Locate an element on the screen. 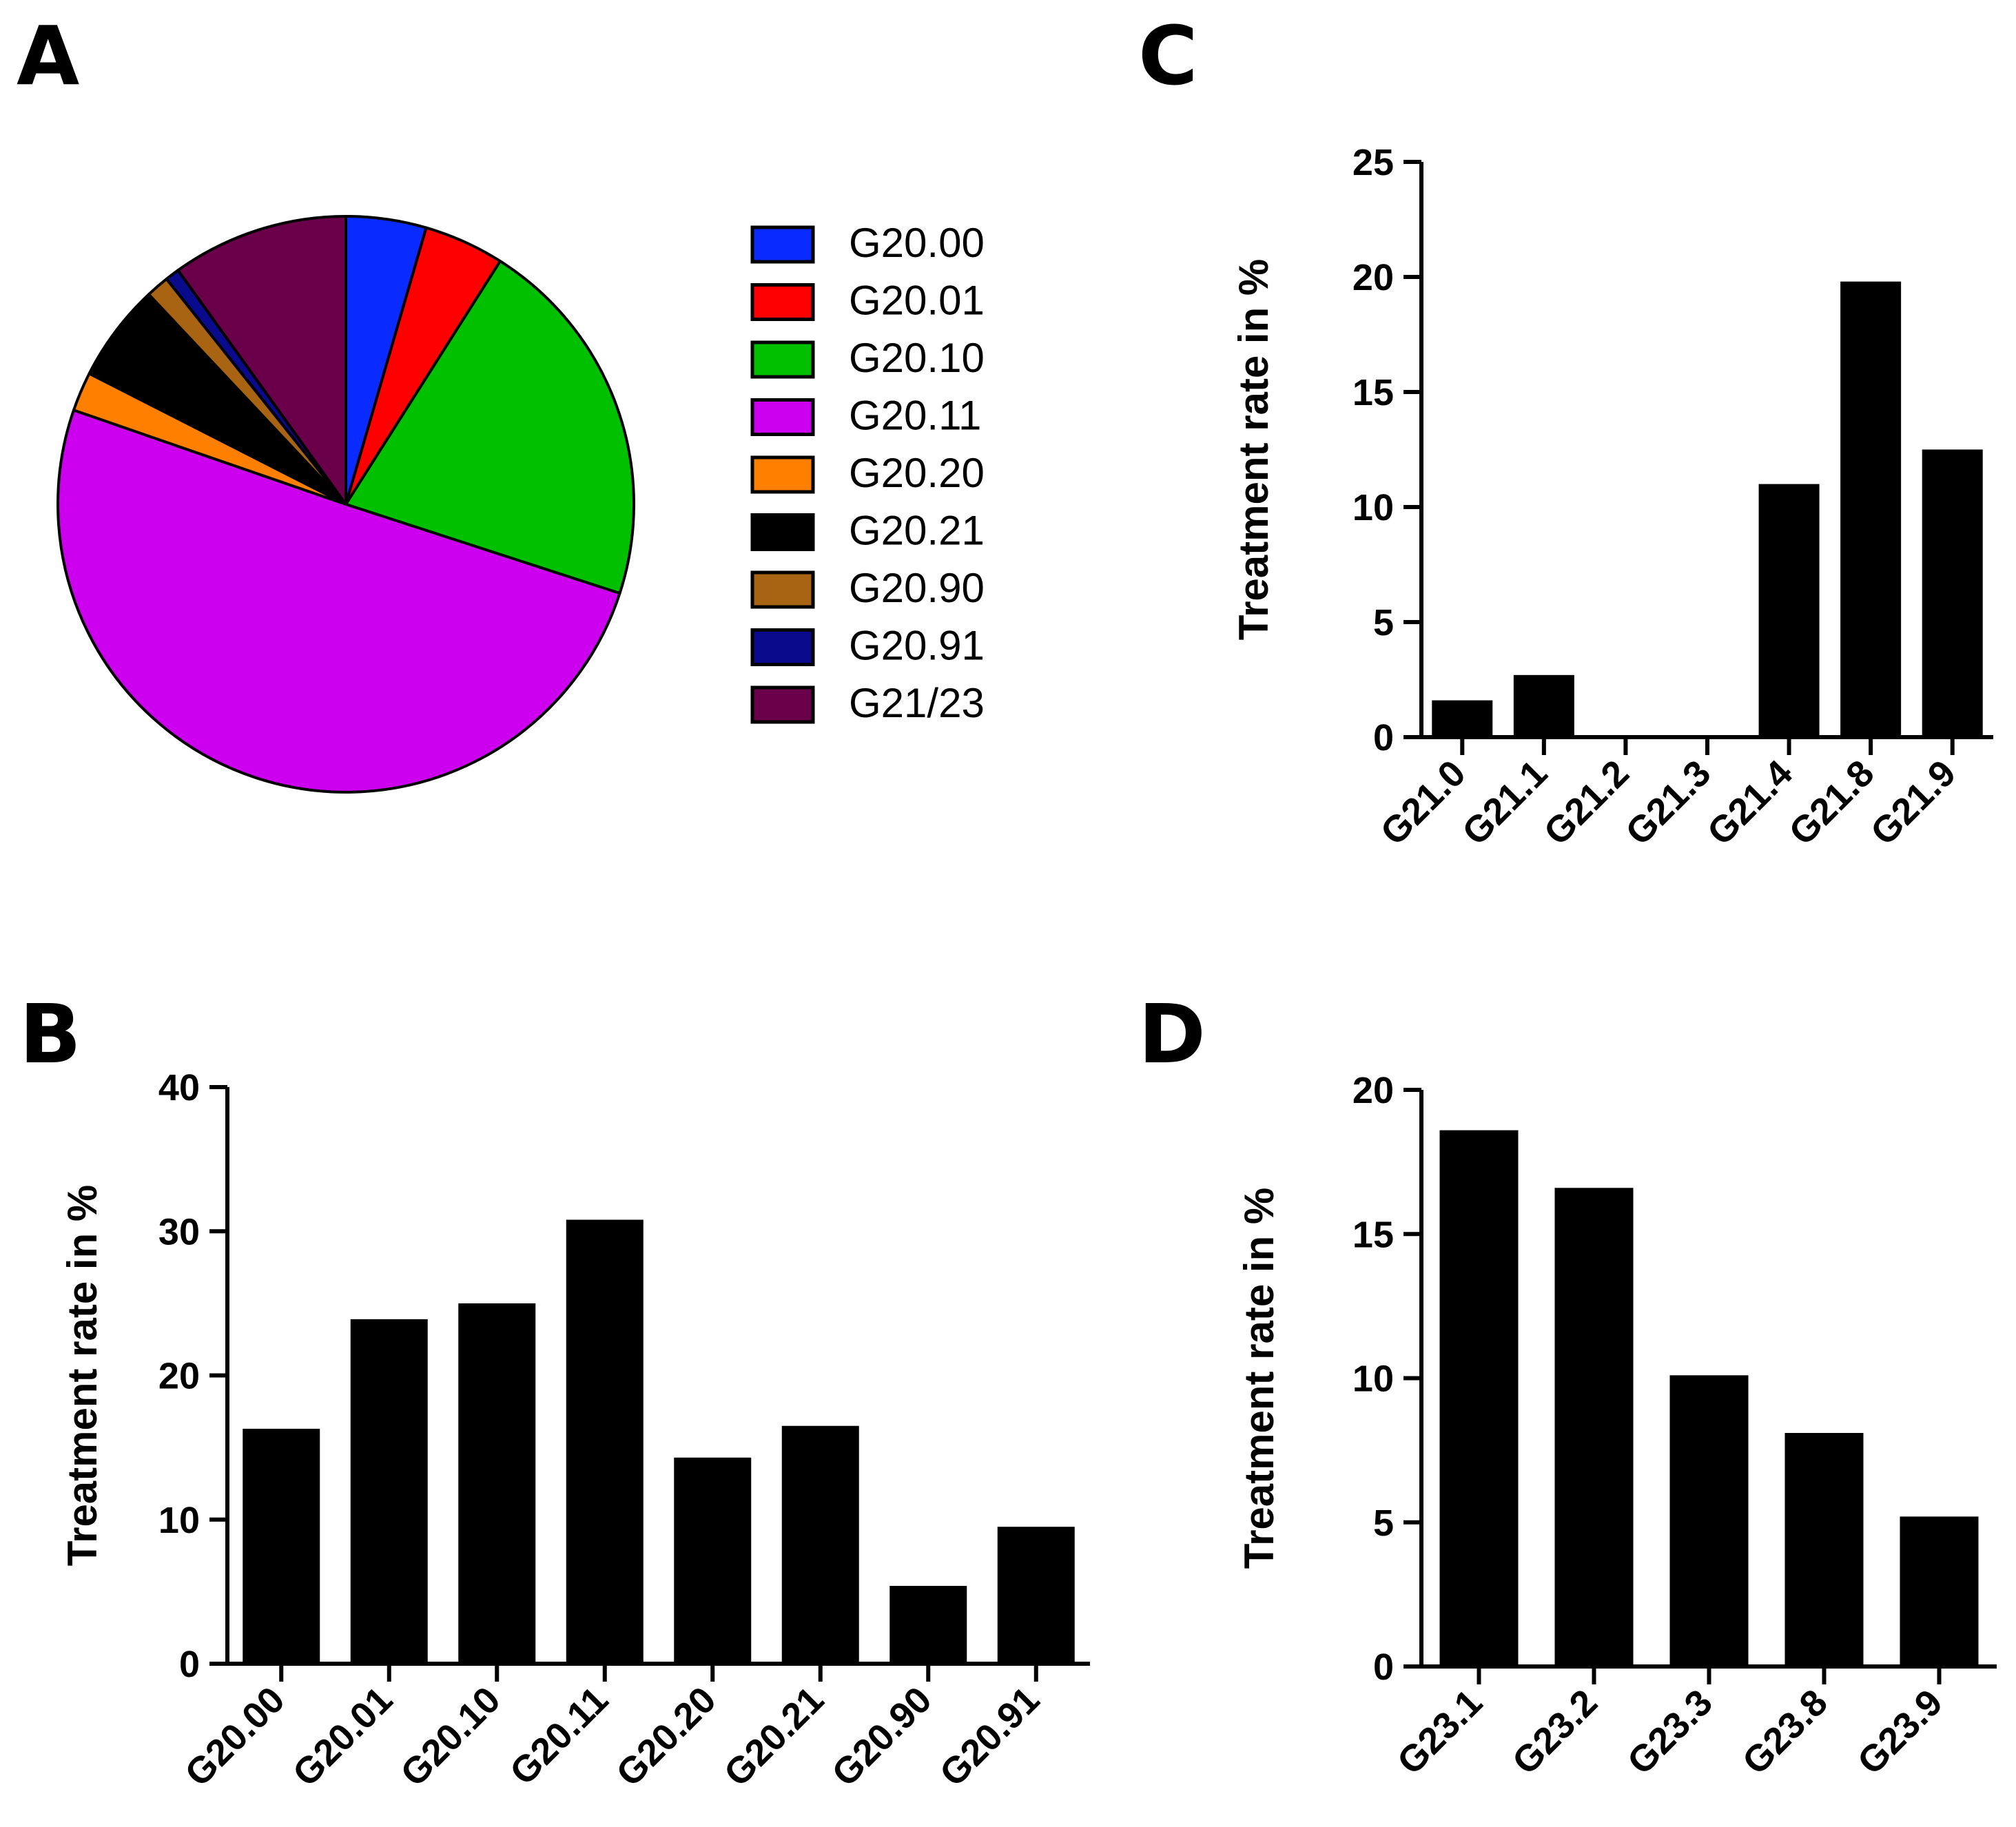 This screenshot has width=2016, height=1827. panel-letter-c: C is located at coordinates (1168, 55).